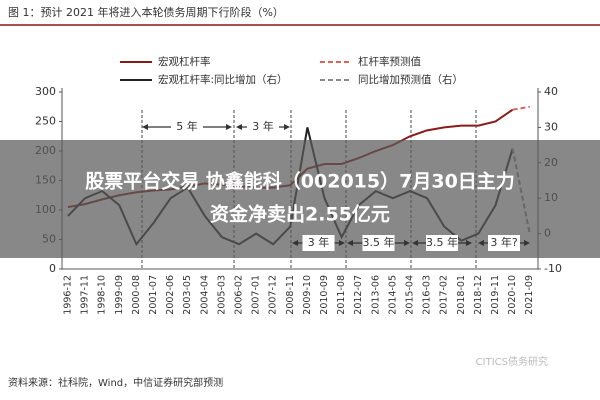 This screenshot has height=400, width=600. I want to click on x-tick-label: 1997-11, so click(85, 295).